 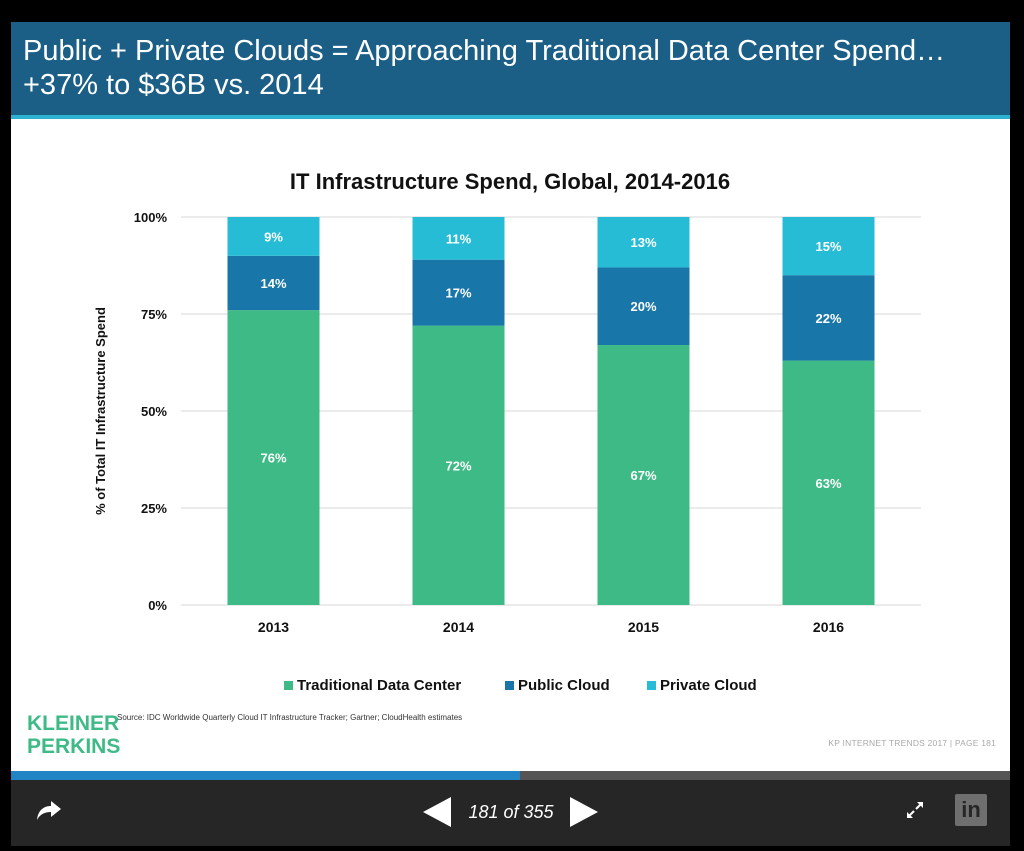 I want to click on data-label: 13%, so click(x=643, y=242).